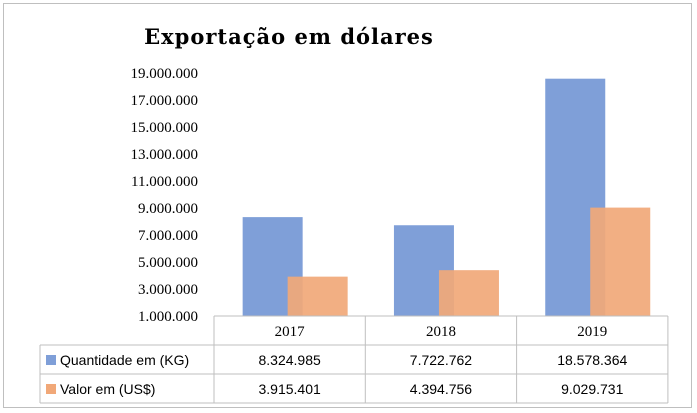 The image size is (697, 413). What do you see at coordinates (165, 128) in the screenshot?
I see `y-tick-label: 15.000.000` at bounding box center [165, 128].